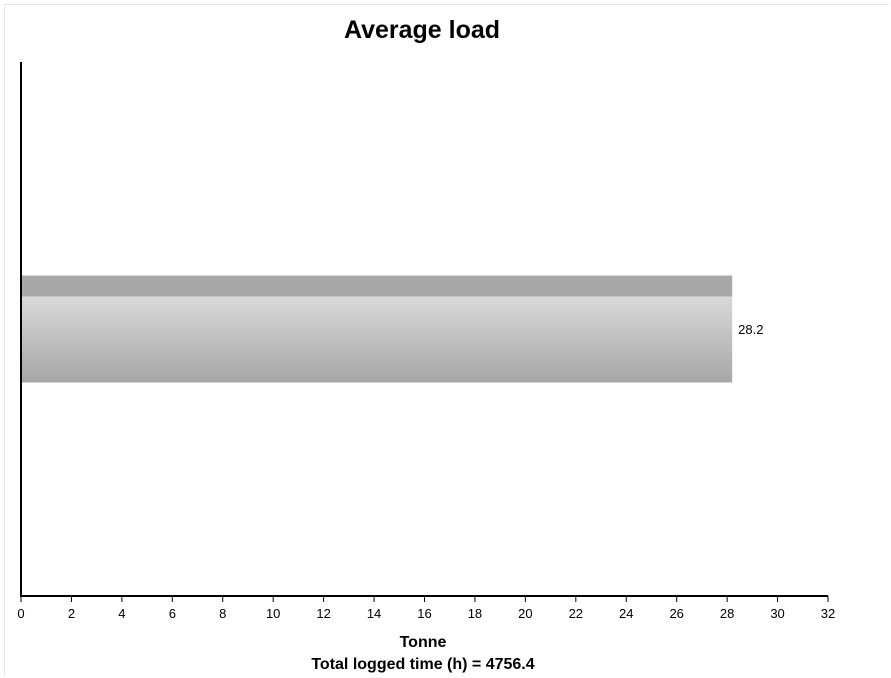  Describe the element at coordinates (422, 664) in the screenshot. I see `total-logged-time-label: Total logged time (h) = 4756.4` at that location.